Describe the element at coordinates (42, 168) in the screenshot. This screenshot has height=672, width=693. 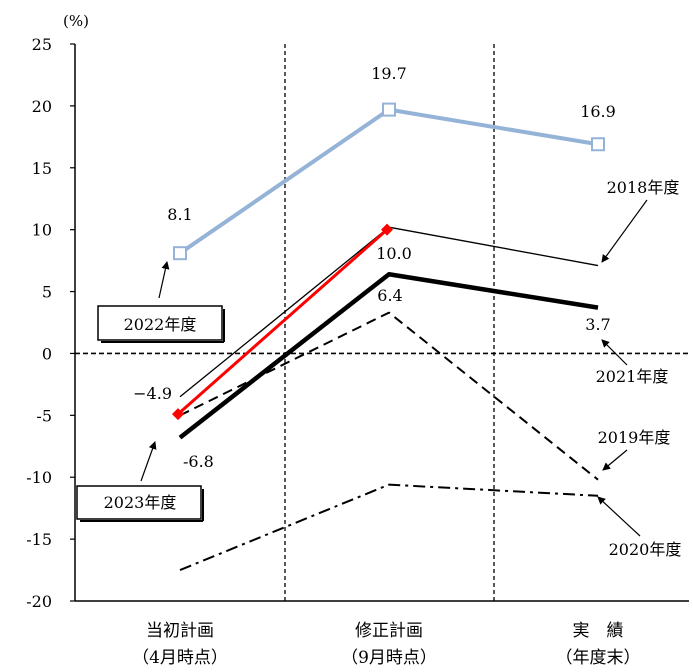
I see `y-tick-label: 15` at that location.